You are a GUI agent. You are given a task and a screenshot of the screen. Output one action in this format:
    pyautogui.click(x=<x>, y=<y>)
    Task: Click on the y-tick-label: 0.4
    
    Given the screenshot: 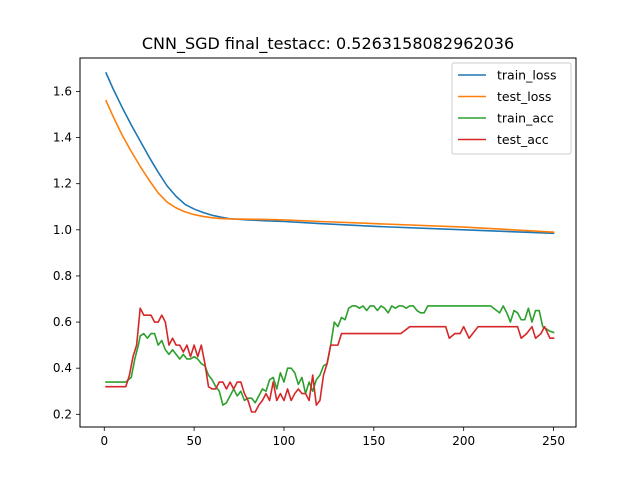 What is the action you would take?
    pyautogui.click(x=62, y=368)
    